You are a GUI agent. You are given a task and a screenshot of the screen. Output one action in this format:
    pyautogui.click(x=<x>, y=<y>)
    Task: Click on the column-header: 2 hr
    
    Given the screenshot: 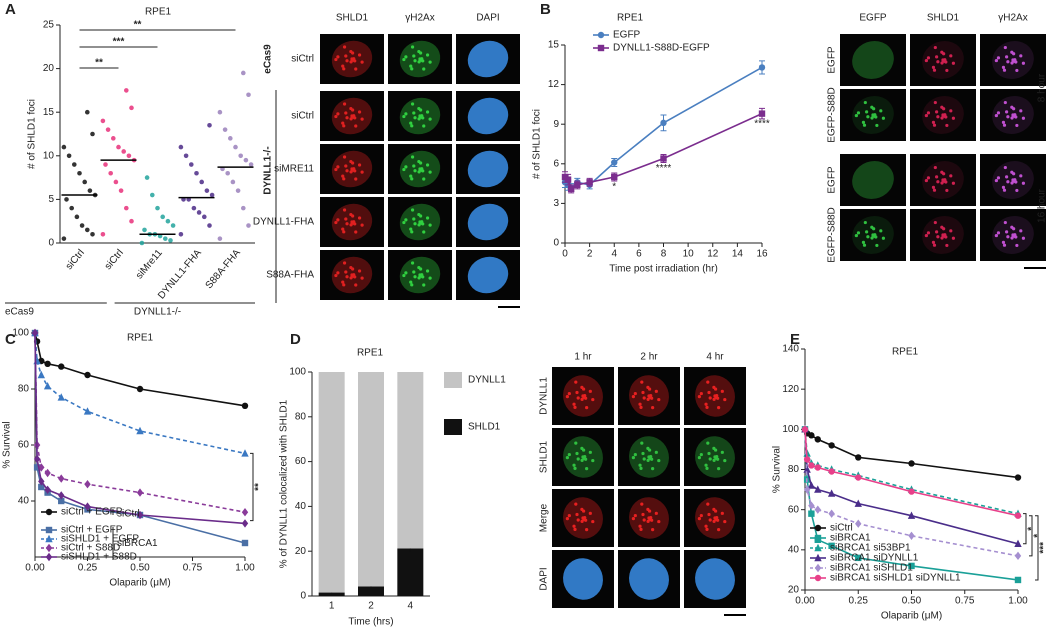 What is the action you would take?
    pyautogui.click(x=649, y=357)
    